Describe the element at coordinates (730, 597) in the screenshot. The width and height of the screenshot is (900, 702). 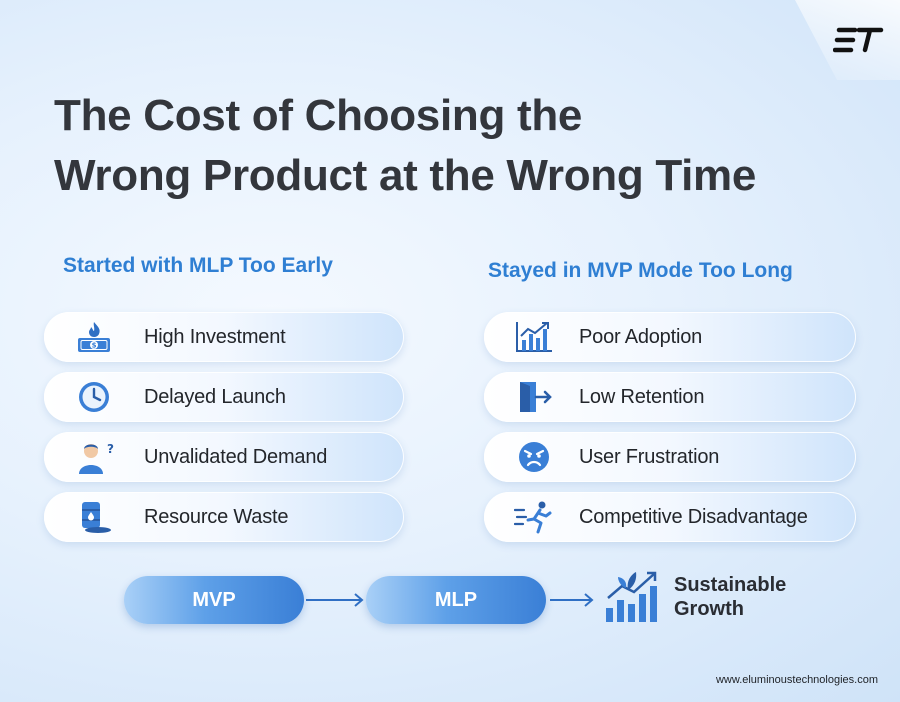
I see `growth-result: Sustainable Growth` at that location.